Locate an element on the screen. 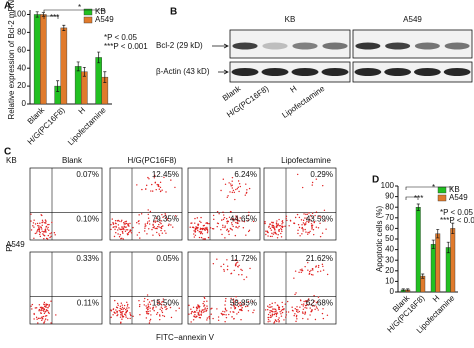 This screenshot has height=348, width=474. y-axis-label: Apoptotic cells (%) is located at coordinates (379, 239).